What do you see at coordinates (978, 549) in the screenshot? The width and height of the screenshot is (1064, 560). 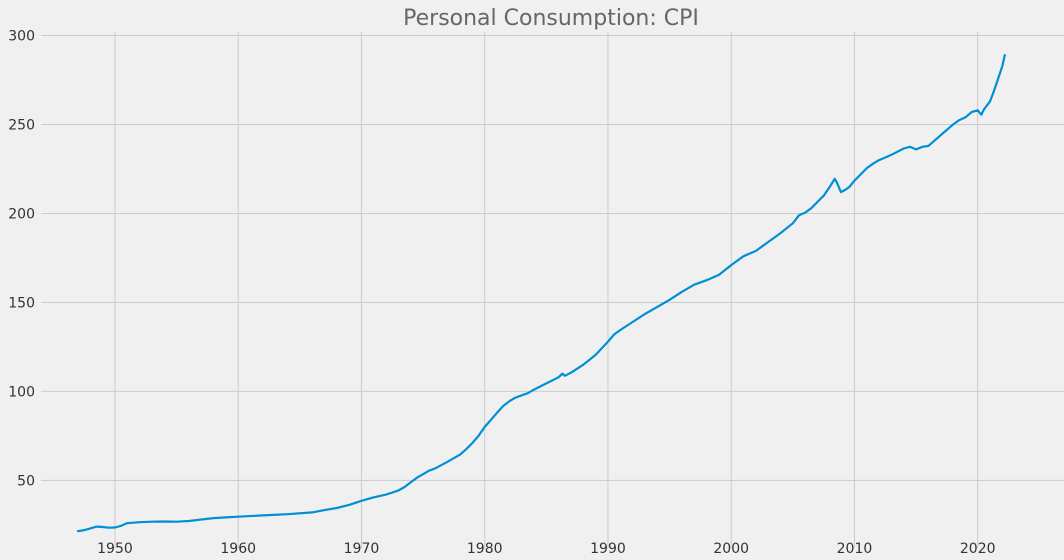 I see `x-tick-label: 2020` at bounding box center [978, 549].